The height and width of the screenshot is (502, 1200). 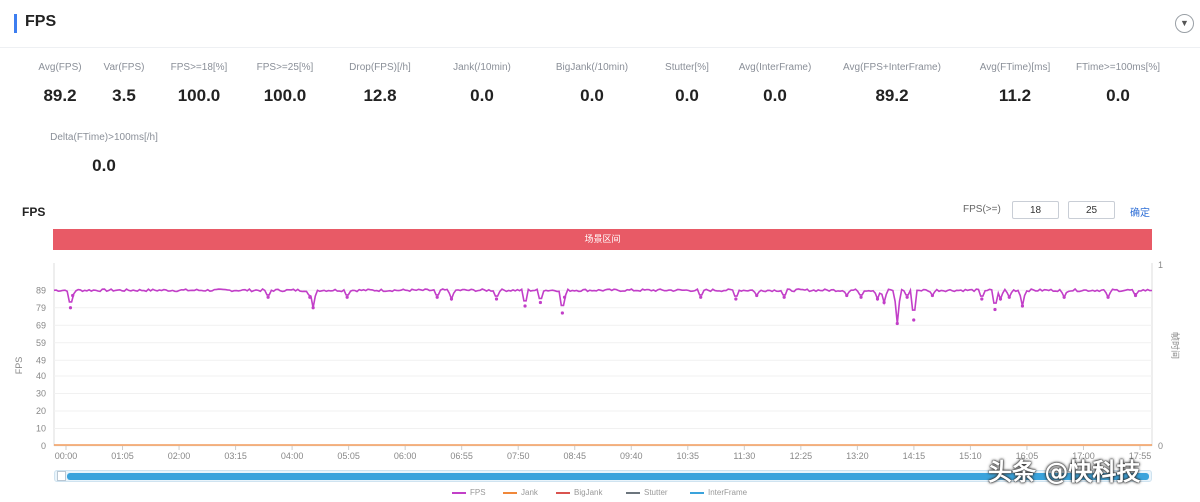 I want to click on x-tick-label: 06:00, so click(x=405, y=456).